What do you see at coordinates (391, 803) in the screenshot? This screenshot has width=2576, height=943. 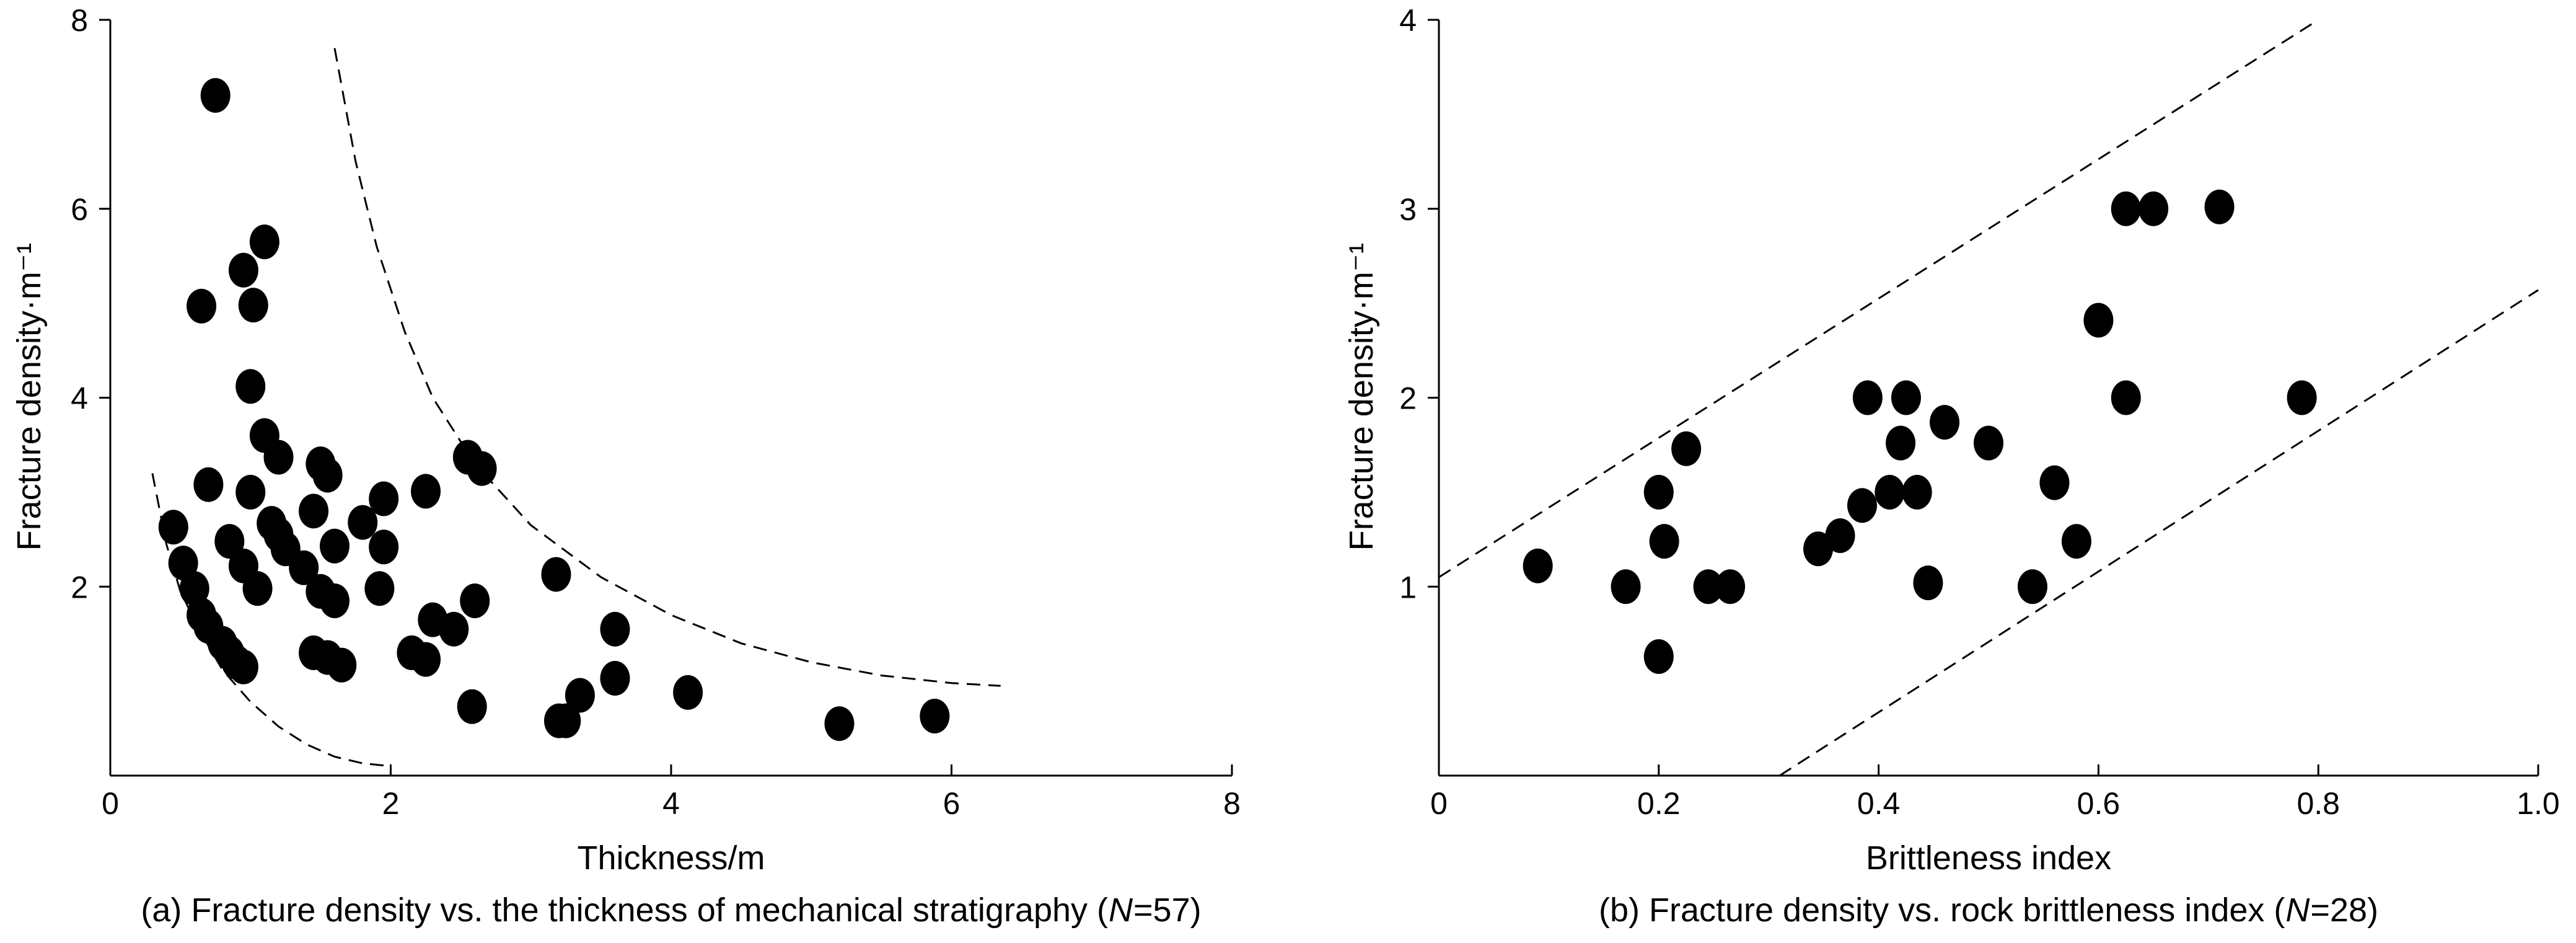 I see `x-tick-label: 2` at bounding box center [391, 803].